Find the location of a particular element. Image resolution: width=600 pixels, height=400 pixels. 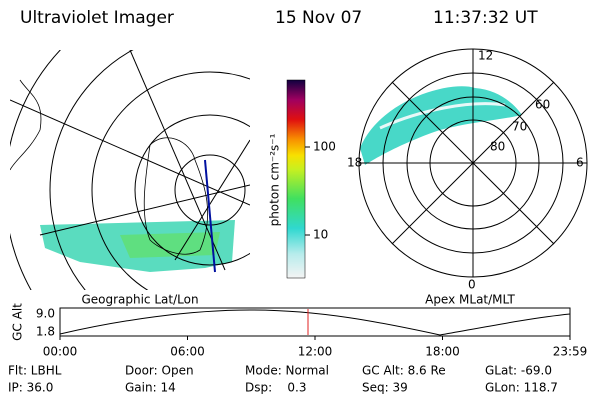

orbit-ytick: 9.0 is located at coordinates (45, 314).